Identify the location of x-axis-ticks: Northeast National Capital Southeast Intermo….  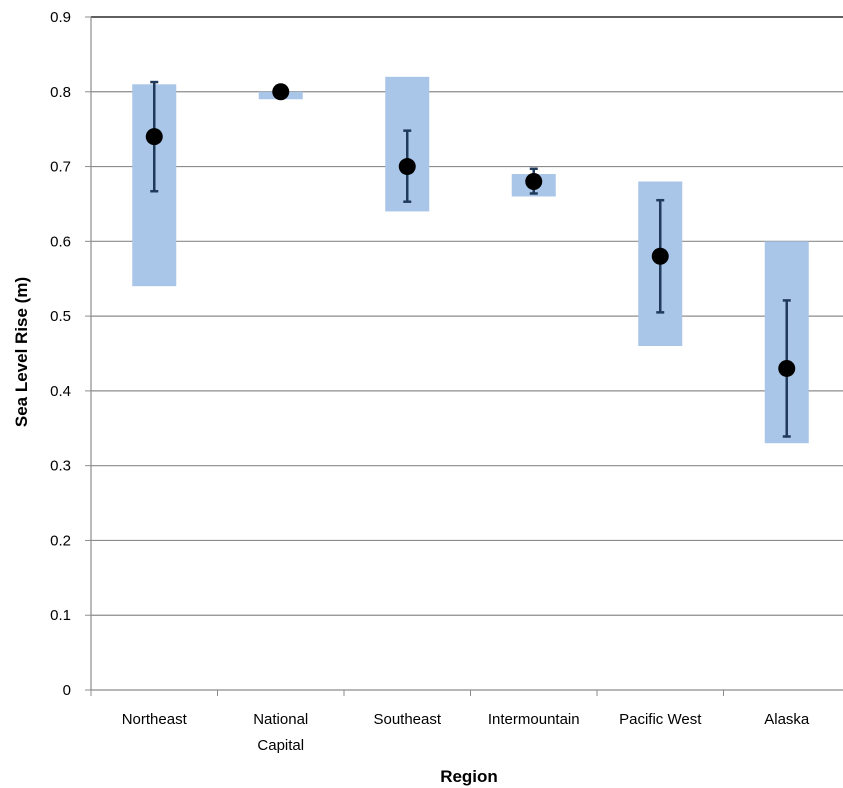
(450, 722).